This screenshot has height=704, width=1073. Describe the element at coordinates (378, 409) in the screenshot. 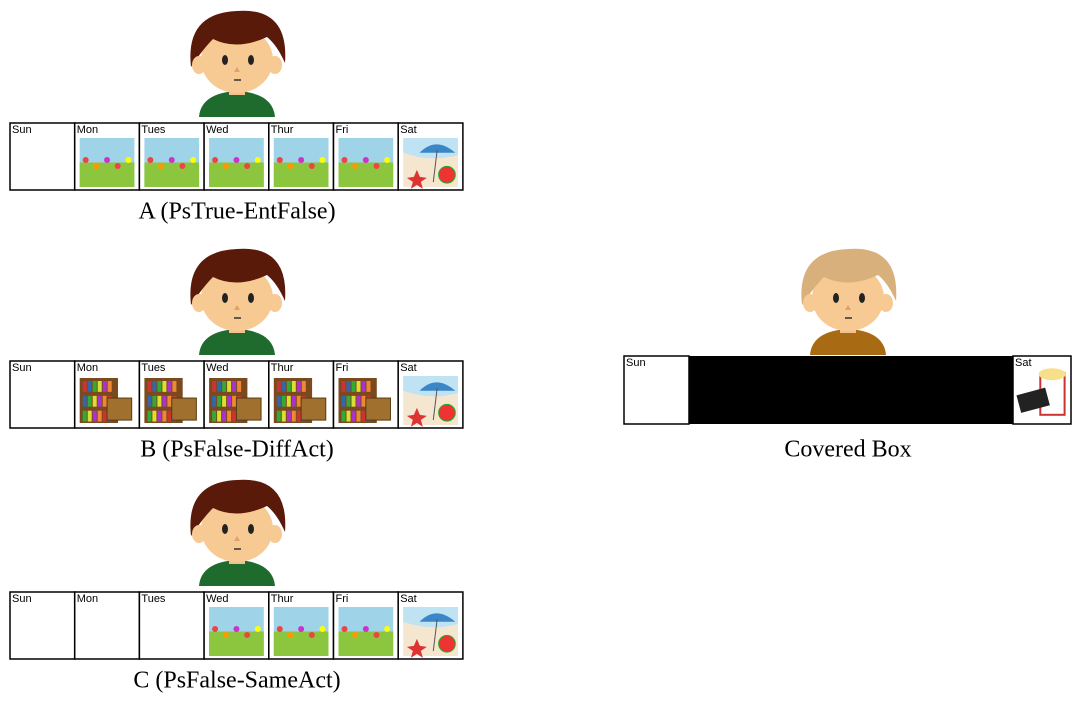

I see `cart` at that location.